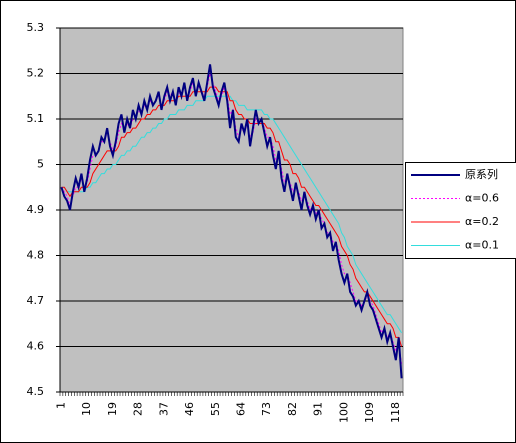 The width and height of the screenshot is (516, 443). What do you see at coordinates (36, 27) in the screenshot?
I see `y-tick-label: 5.3` at bounding box center [36, 27].